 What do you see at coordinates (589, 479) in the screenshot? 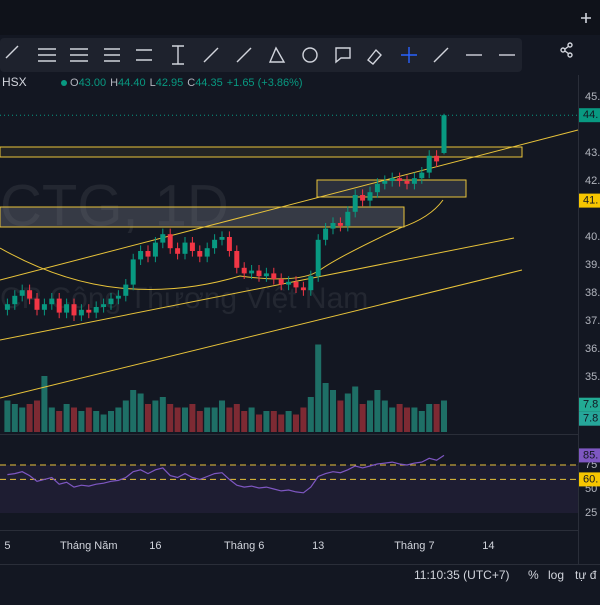
I see `price-label-box` at bounding box center [589, 479].